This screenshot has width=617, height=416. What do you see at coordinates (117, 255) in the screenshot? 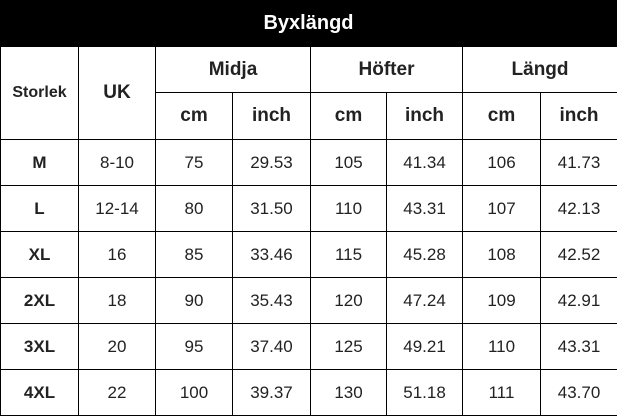
I see `table-cell: 16` at bounding box center [117, 255].